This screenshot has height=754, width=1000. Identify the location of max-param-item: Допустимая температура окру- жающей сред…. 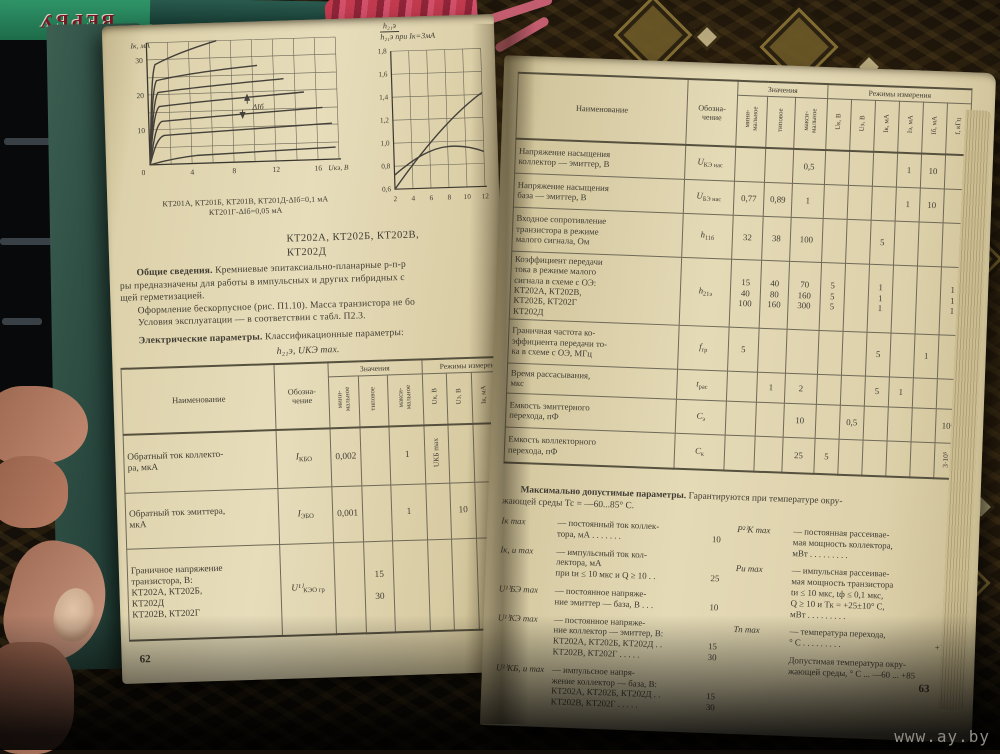
(842, 668).